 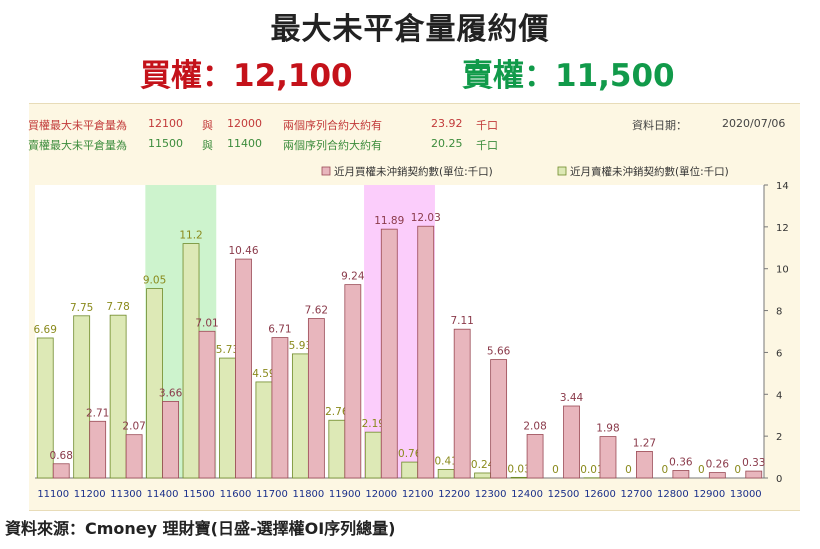 I want to click on data-label-call-12700: 1.27, so click(x=644, y=443).